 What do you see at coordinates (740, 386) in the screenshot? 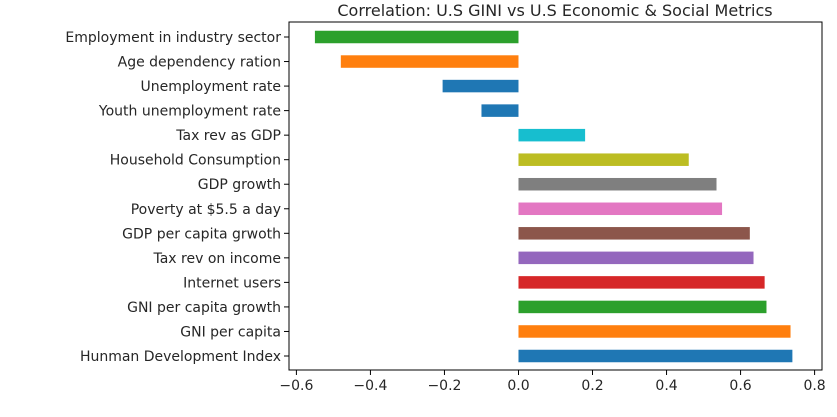
I see `x-tick-label: 0.6` at bounding box center [740, 386].